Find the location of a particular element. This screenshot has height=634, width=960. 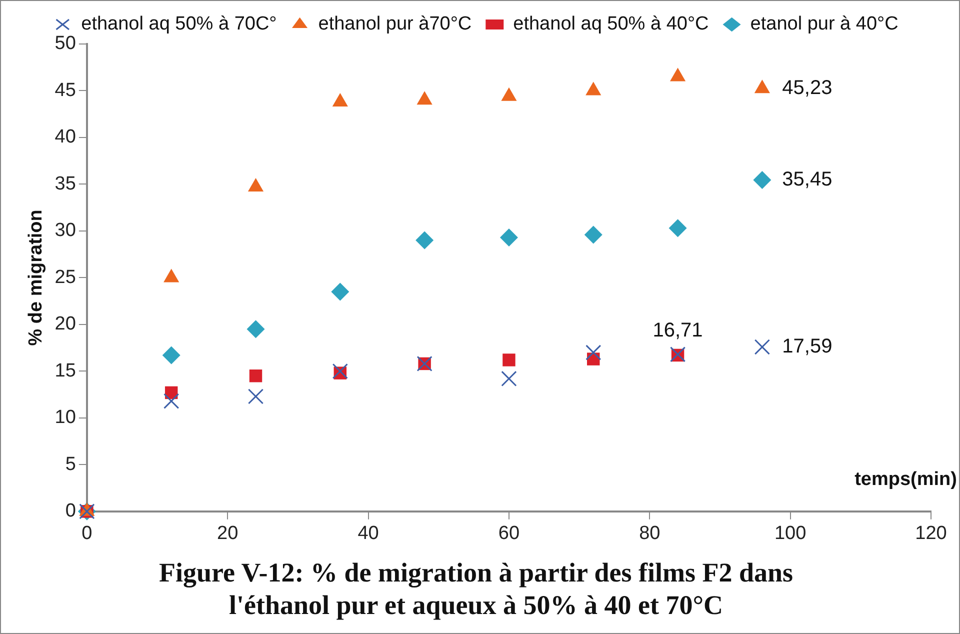

y-tick-label: 45 is located at coordinates (65, 90).